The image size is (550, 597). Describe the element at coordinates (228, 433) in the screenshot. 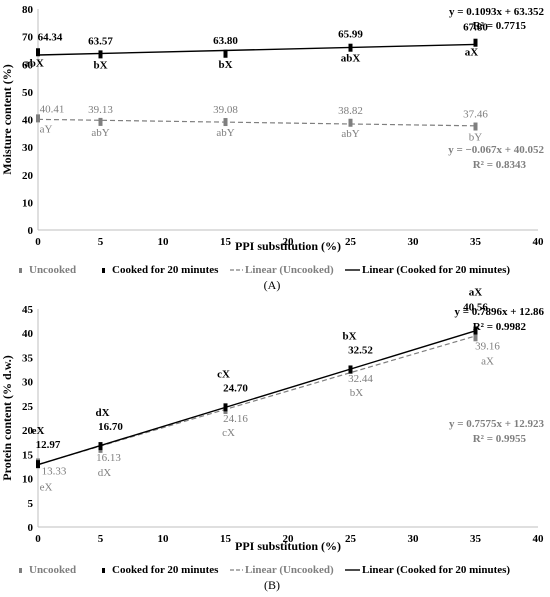

I see `significance-letter-uncooked: cX` at that location.